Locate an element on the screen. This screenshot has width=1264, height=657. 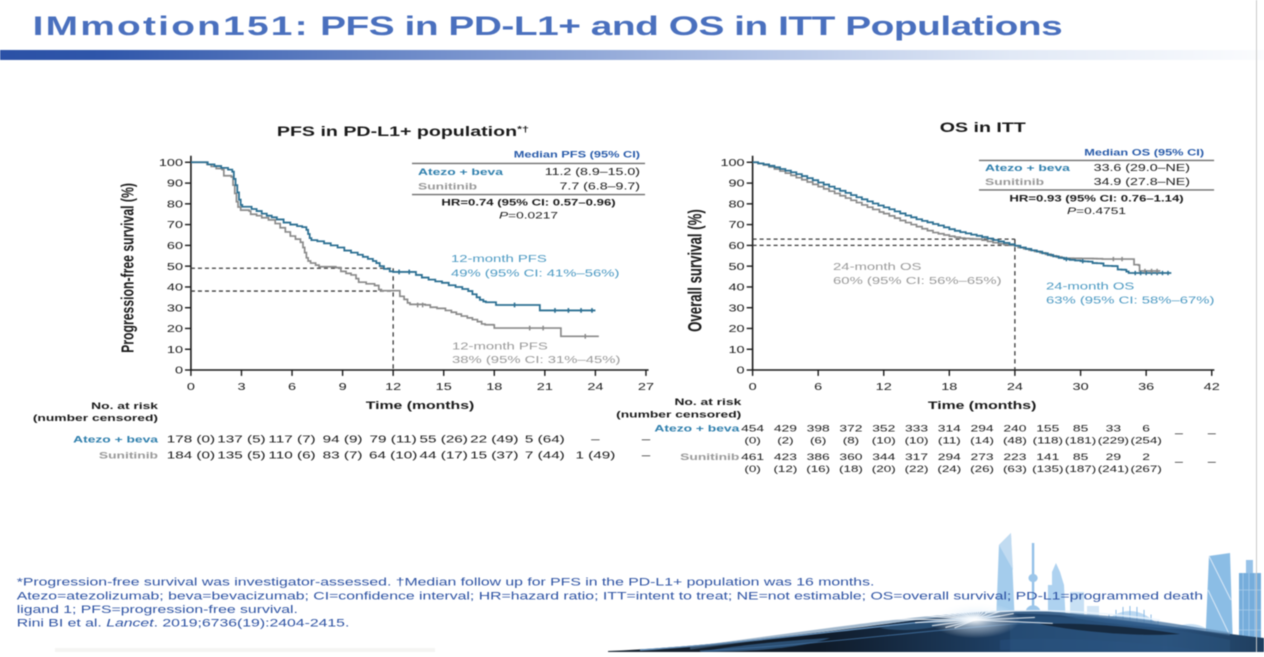
svg-text: 11.2 (8.9–15.0) is located at coordinates (592, 171).